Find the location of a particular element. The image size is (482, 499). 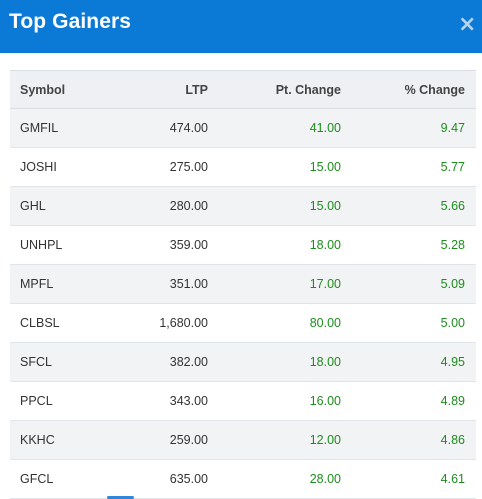

modal-title: Top Gainers is located at coordinates (70, 21).